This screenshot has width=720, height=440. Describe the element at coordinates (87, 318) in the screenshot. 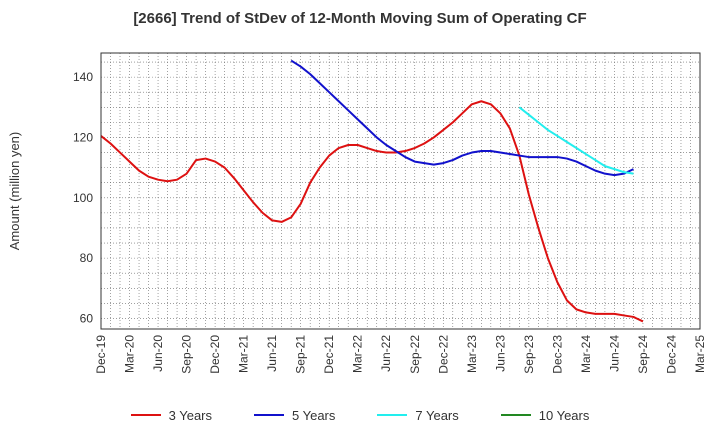

I see `y-tick-label: 60` at that location.